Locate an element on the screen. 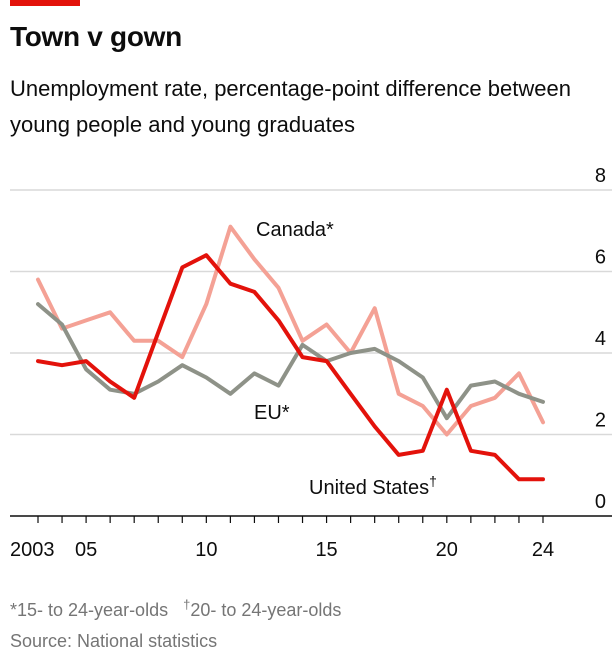 This screenshot has height=658, width=615. y-tick-label-0: 0 is located at coordinates (600, 502).